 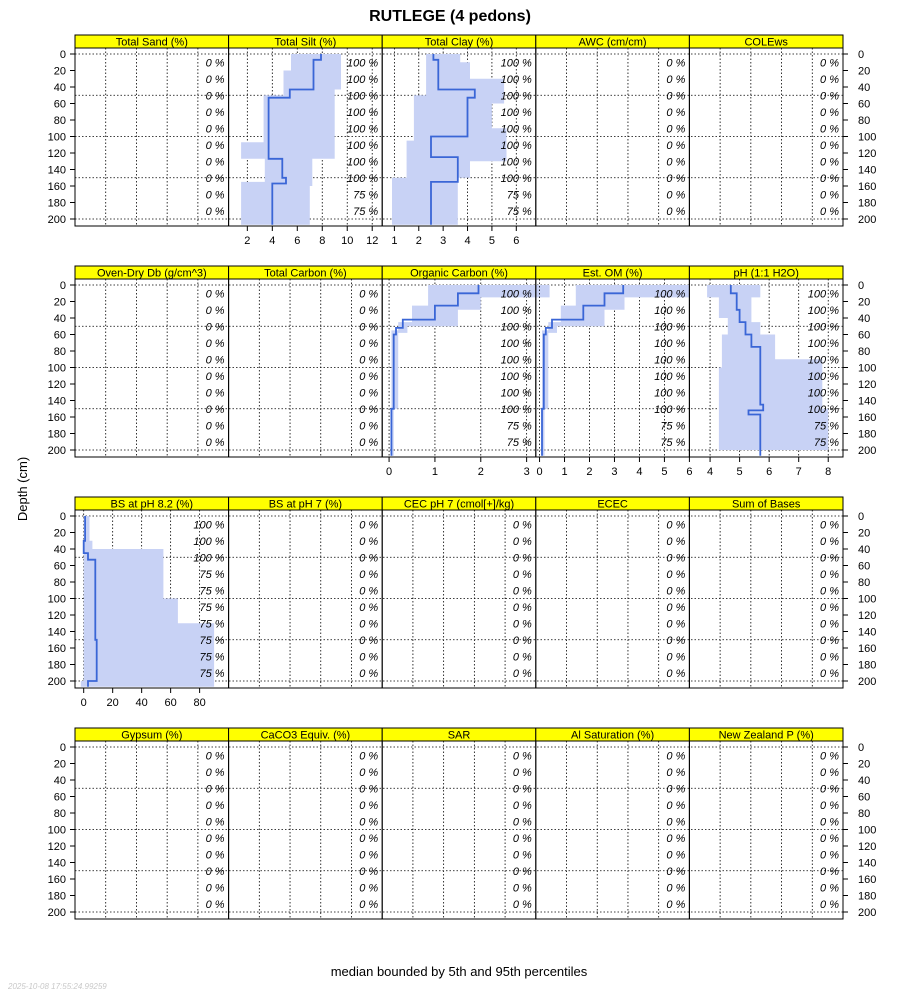 I want to click on y-tick-label-right: 120, so click(x=867, y=154).